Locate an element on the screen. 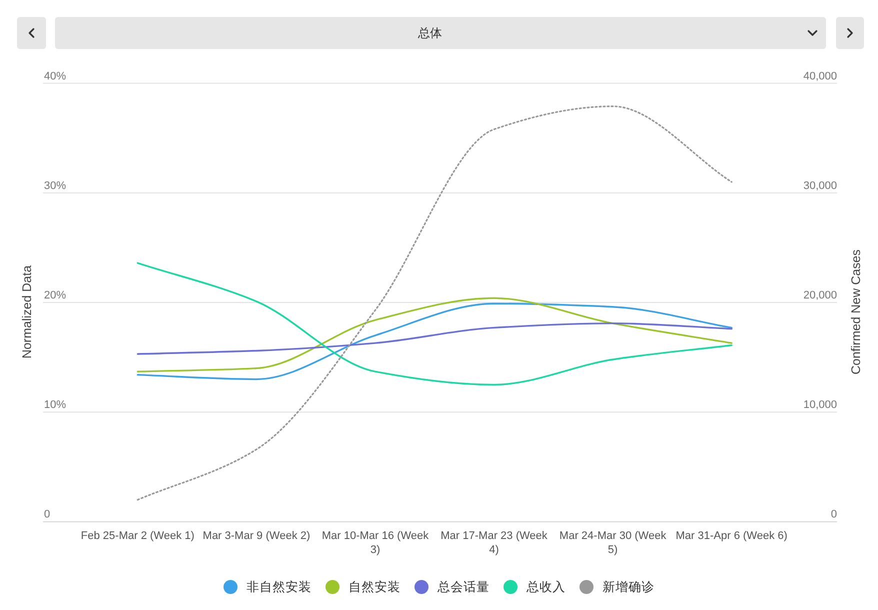  x-tick-label: Mar 31-Apr 6 (Week 6) is located at coordinates (732, 536).